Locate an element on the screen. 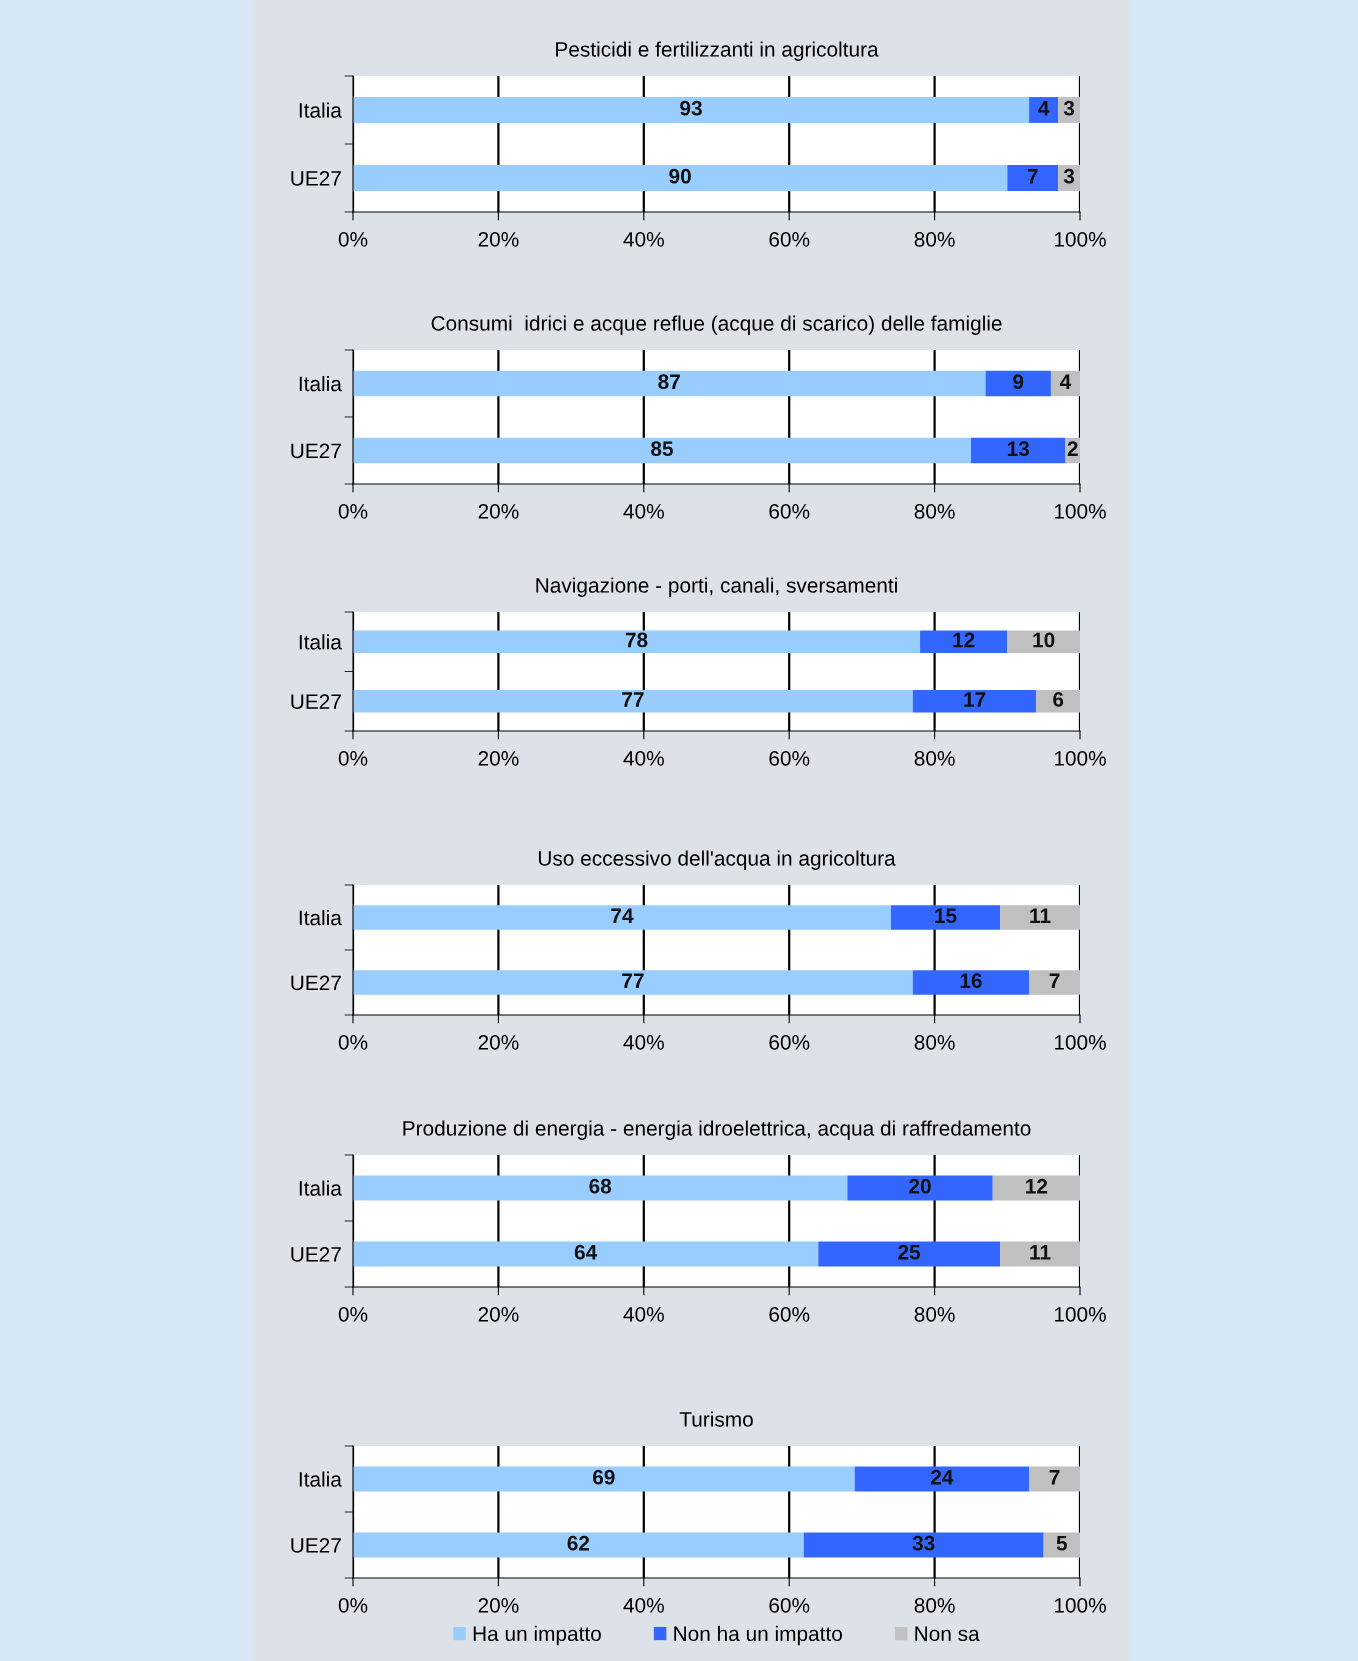 The height and width of the screenshot is (1661, 1358). data-label: 64 is located at coordinates (586, 1252).